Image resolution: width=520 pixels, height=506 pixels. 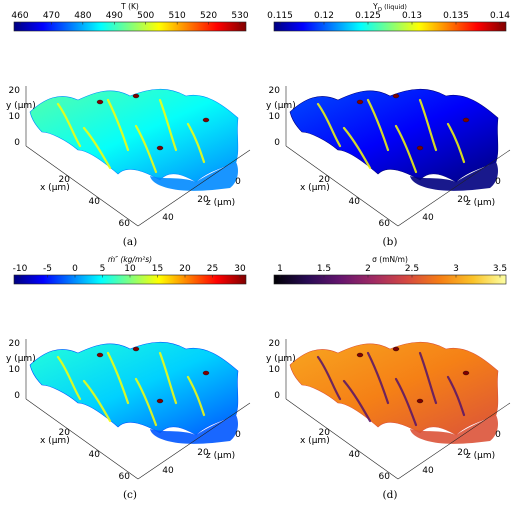 What do you see at coordinates (500, 269) in the screenshot?
I see `colorbar-tick-label: 3.5` at bounding box center [500, 269].